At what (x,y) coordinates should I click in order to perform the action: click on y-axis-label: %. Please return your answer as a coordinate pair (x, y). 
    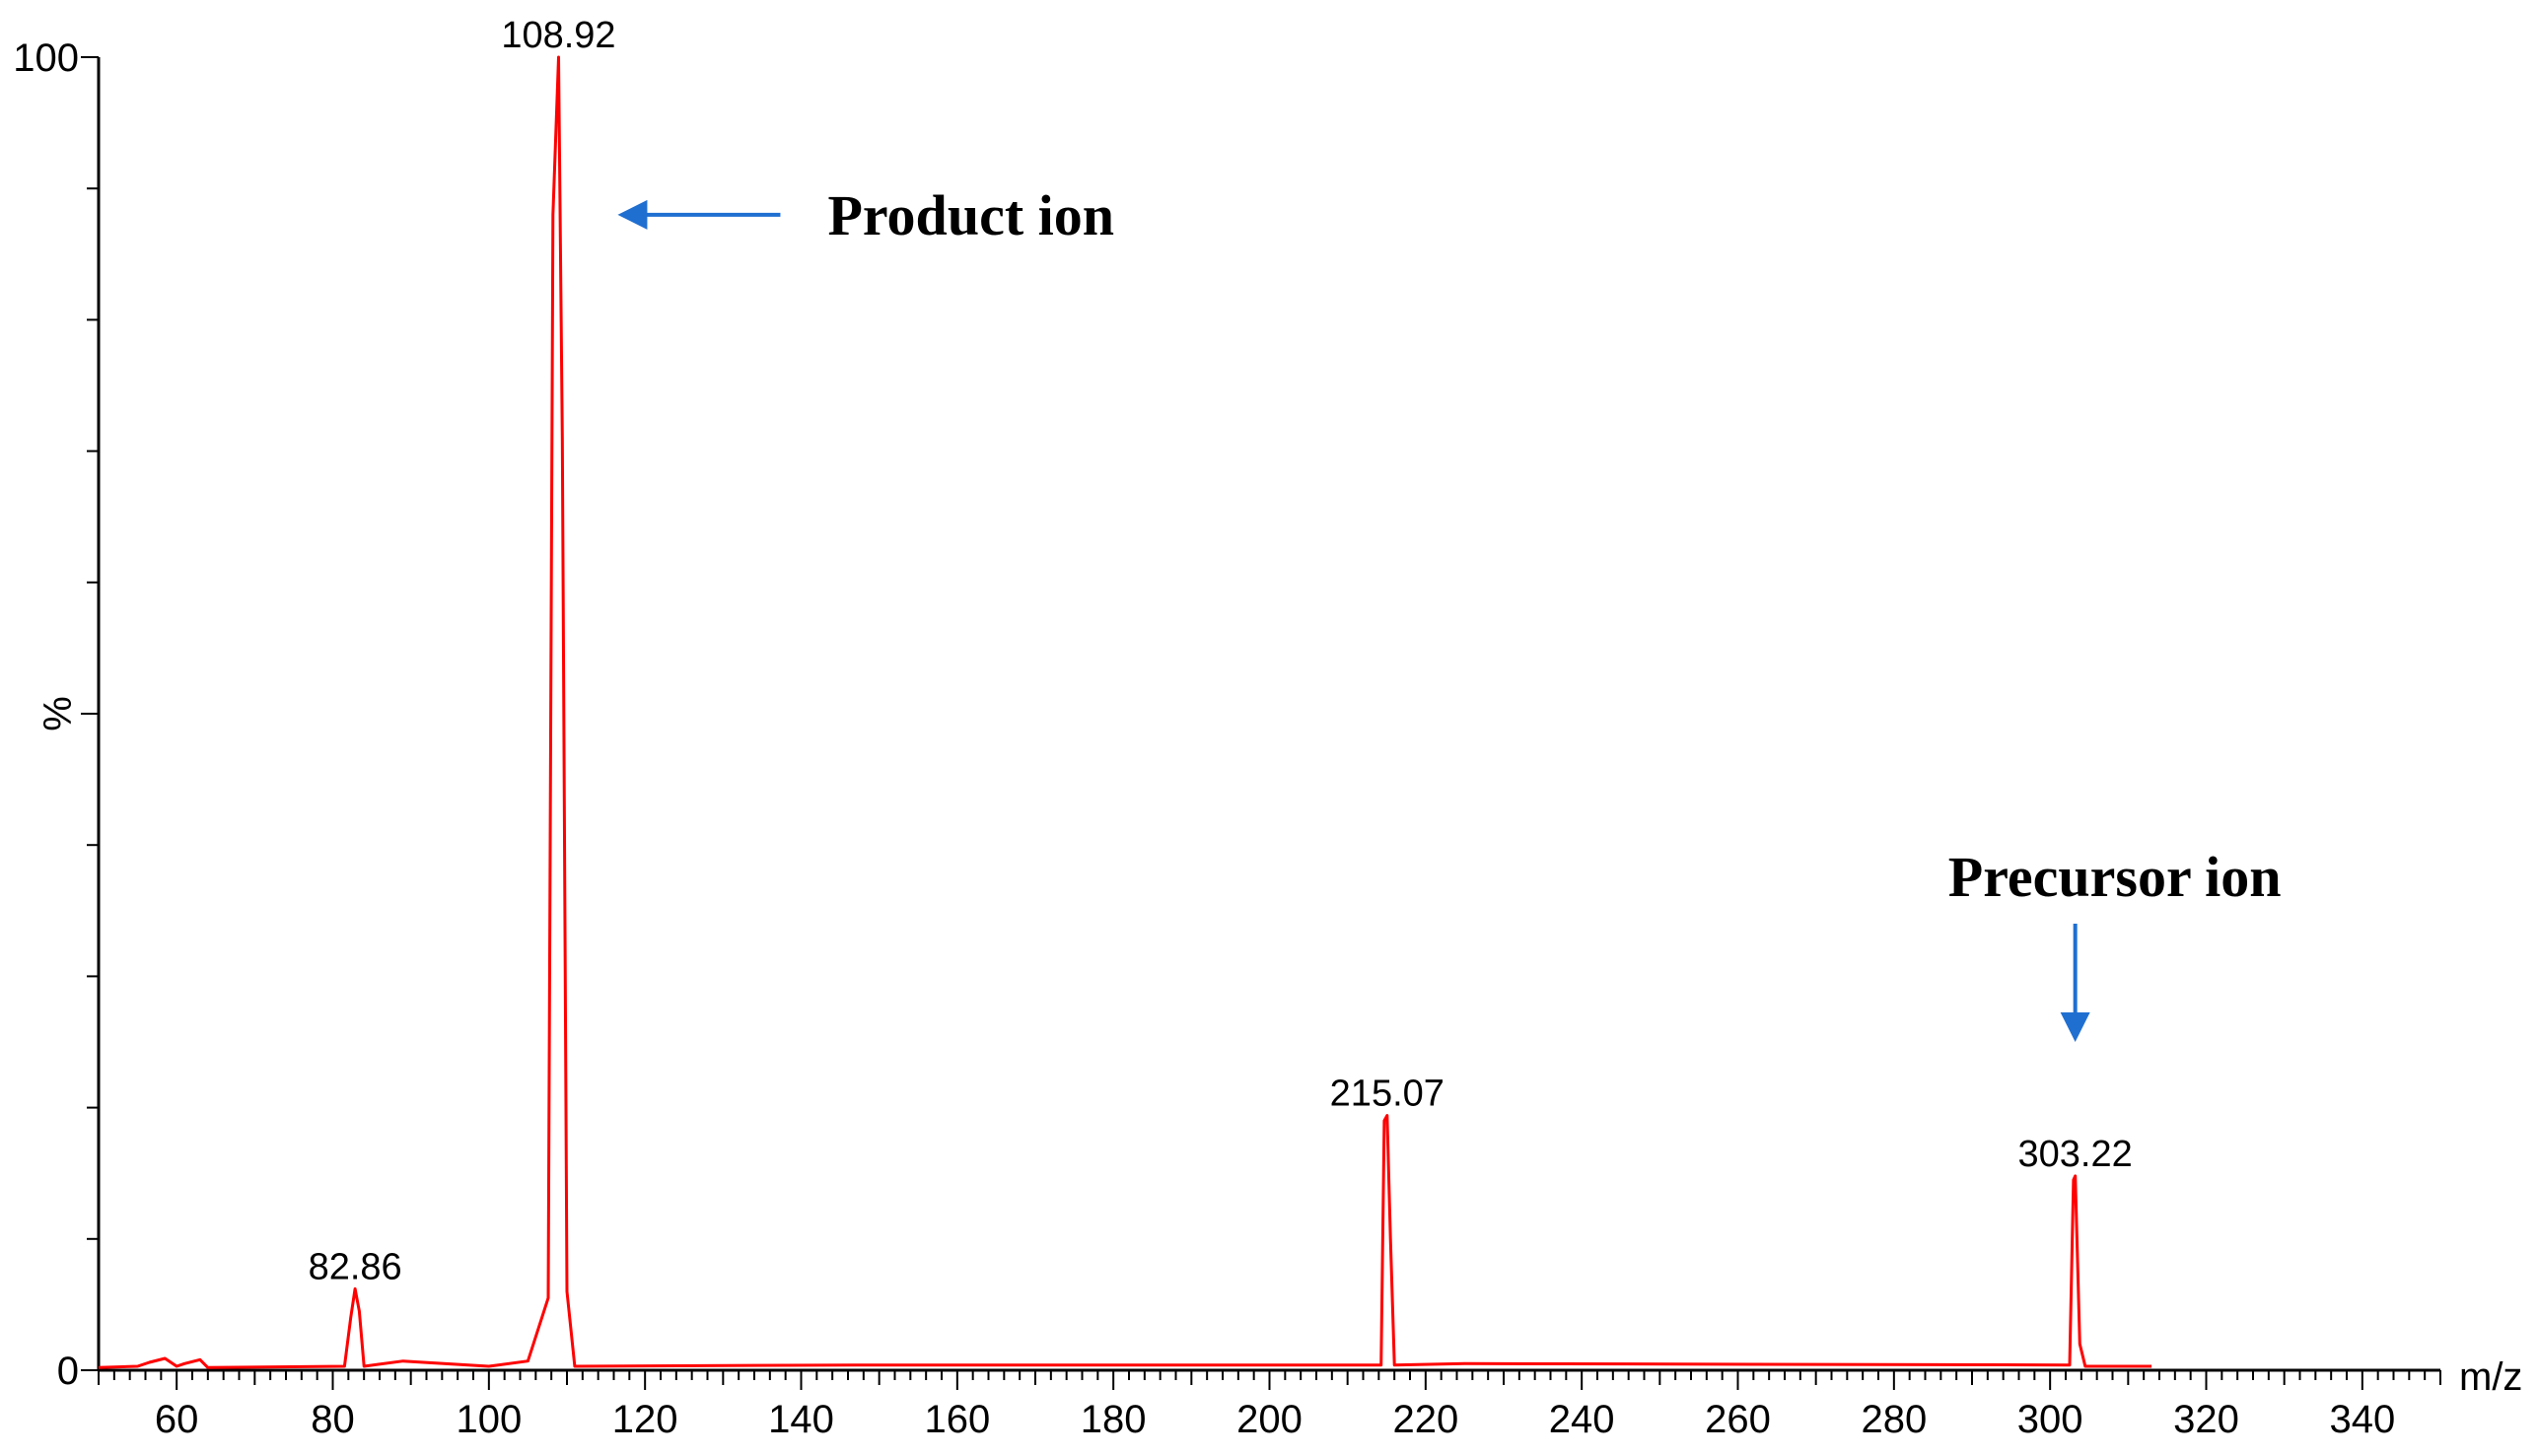
    Looking at the image, I should click on (58, 713).